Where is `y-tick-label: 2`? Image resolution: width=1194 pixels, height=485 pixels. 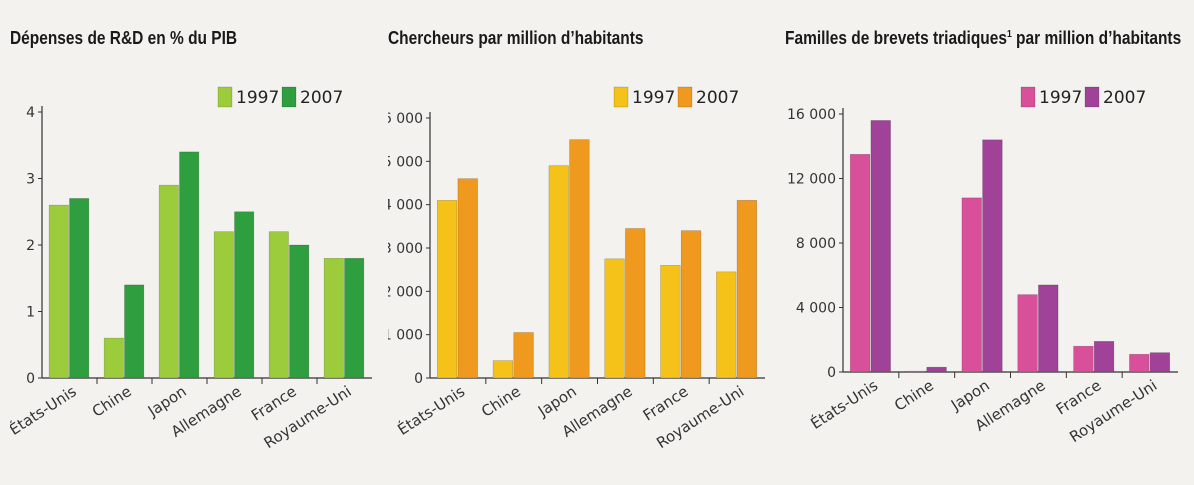 y-tick-label: 2 is located at coordinates (30, 246).